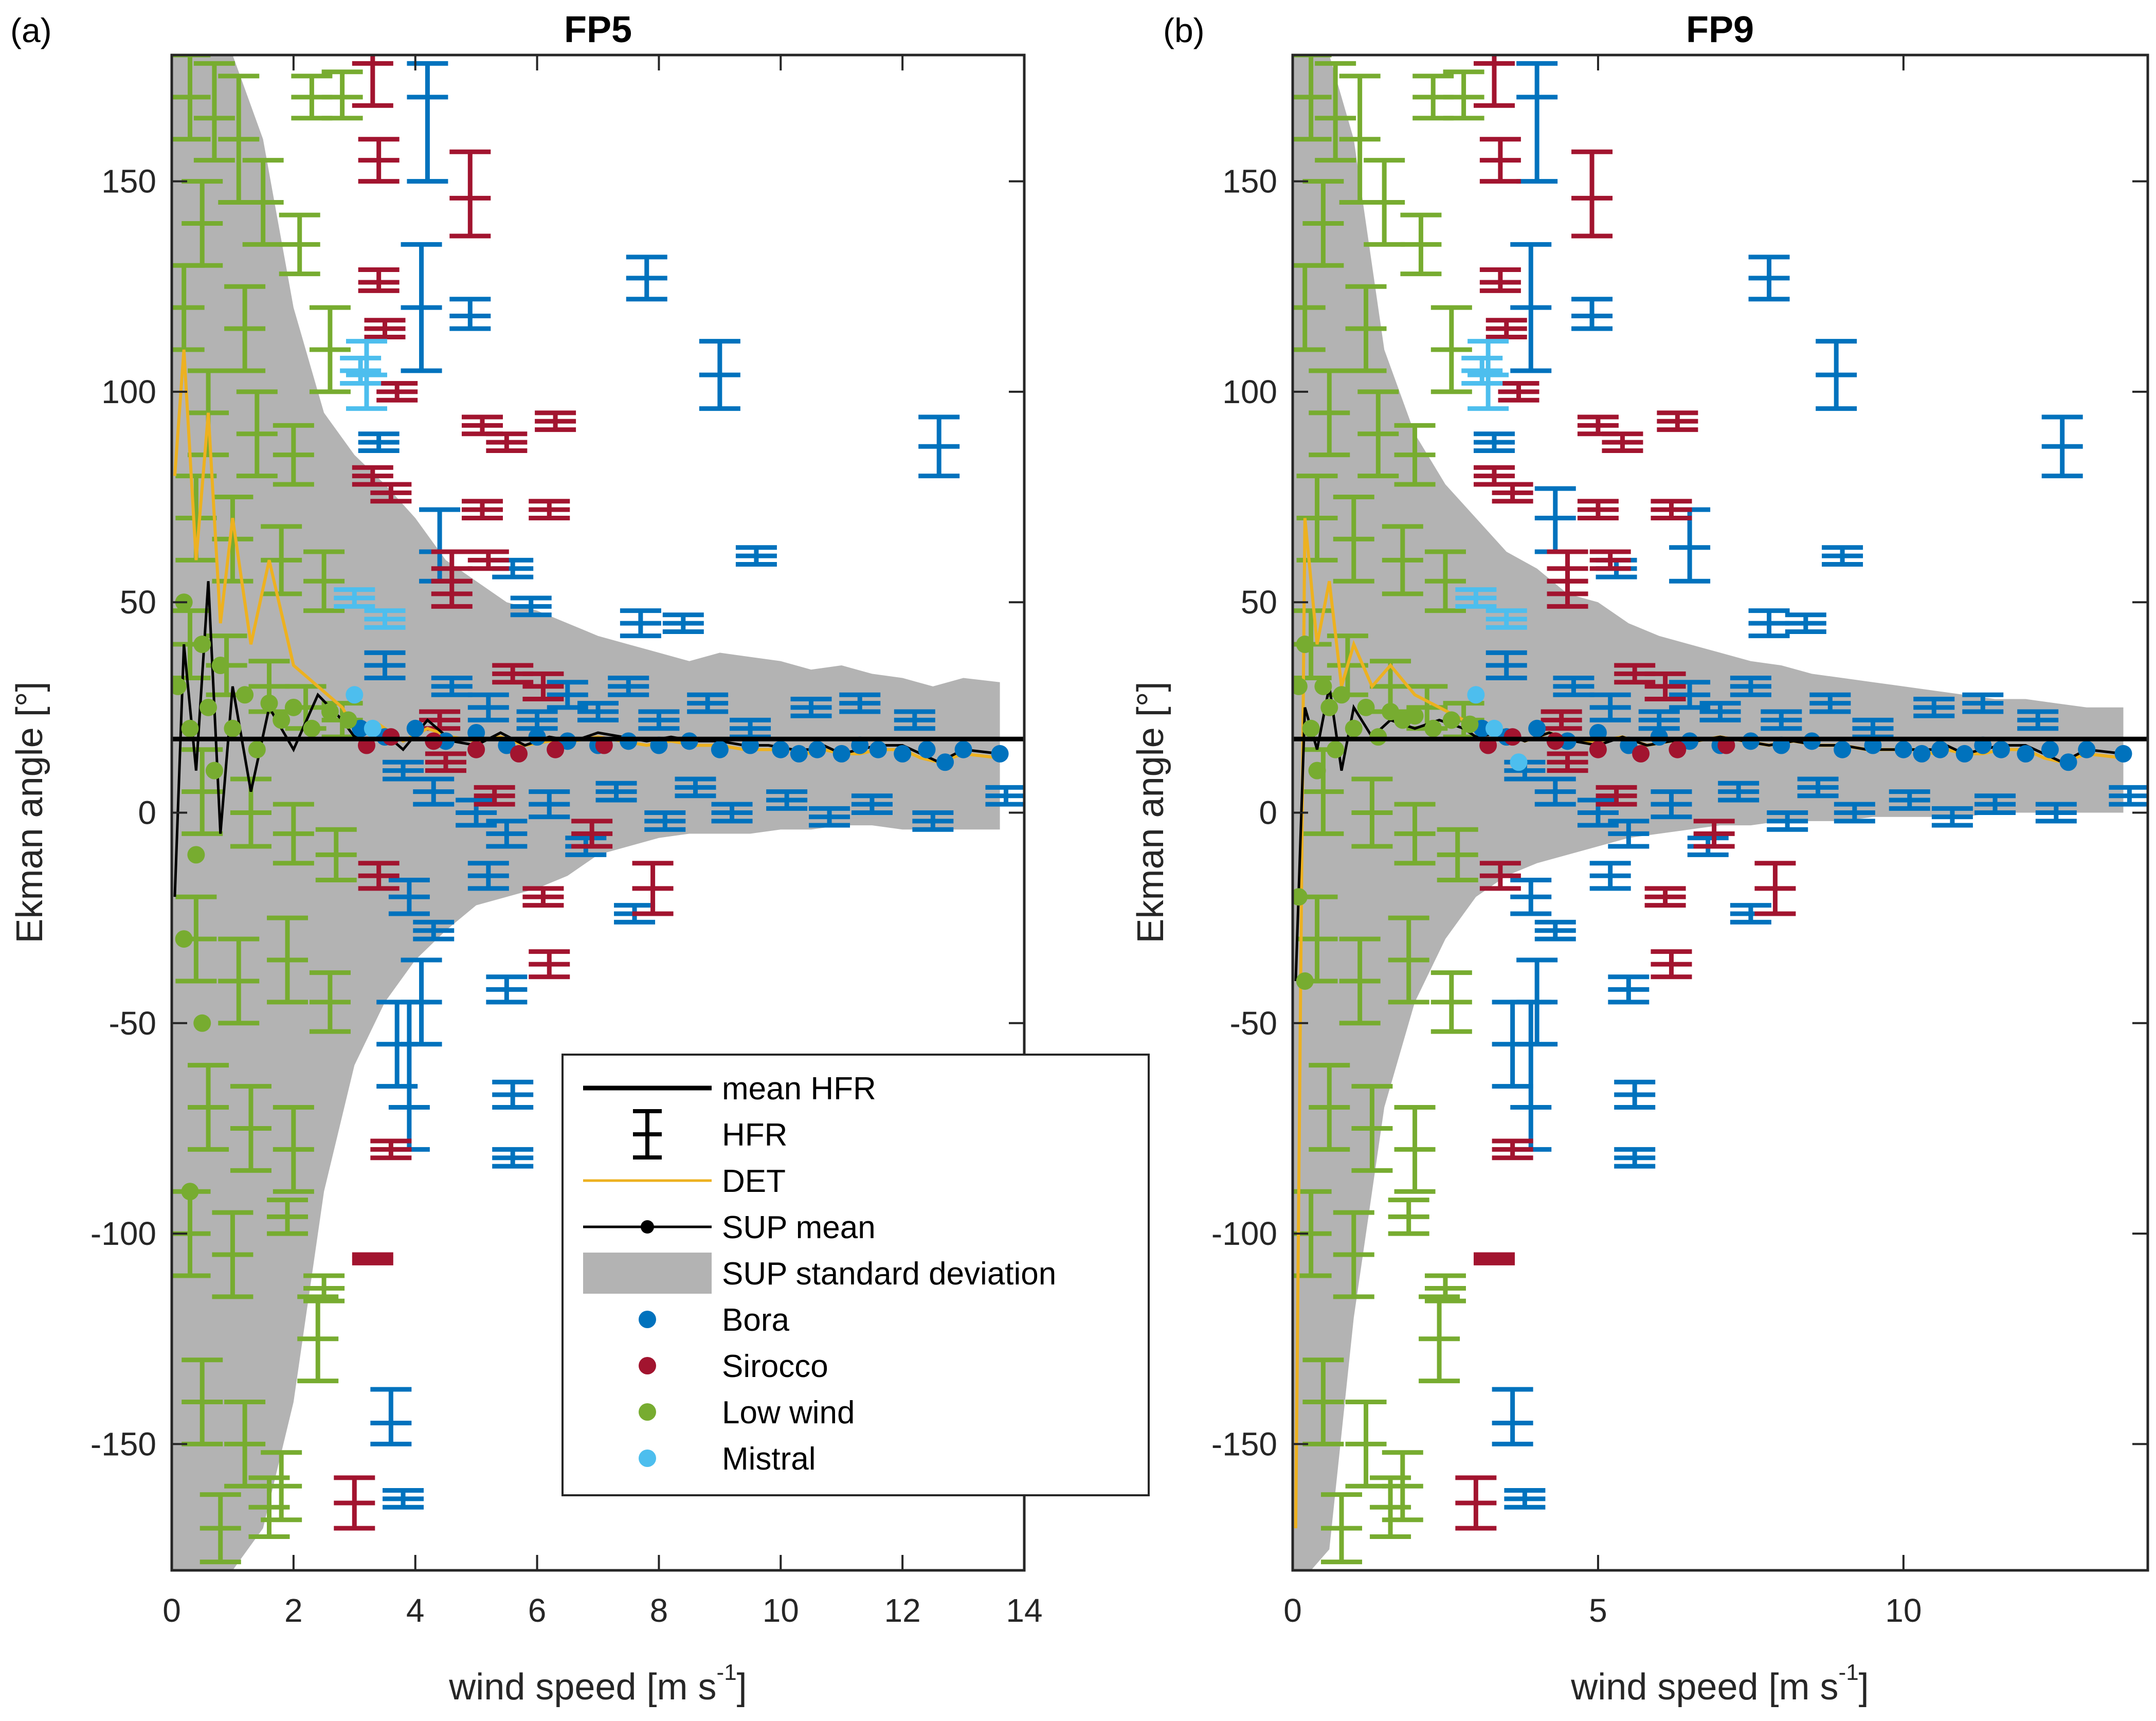 The width and height of the screenshot is (2156, 1721). Describe the element at coordinates (820, 1273) in the screenshot. I see `legend-item-sup-standard-deviation: SUP standard deviation` at that location.